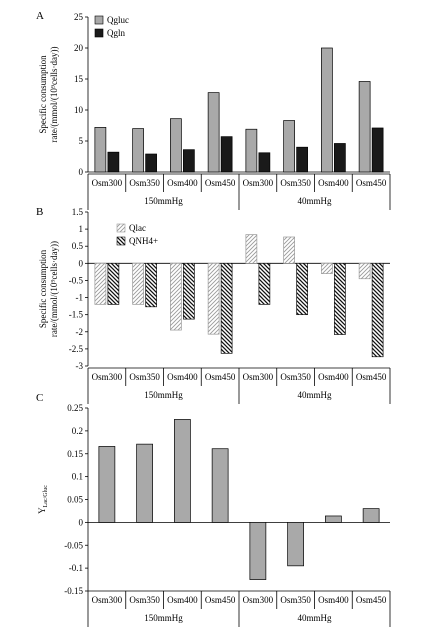 The height and width of the screenshot is (633, 426). What do you see at coordinates (39, 398) in the screenshot?
I see `panel-label: C` at bounding box center [39, 398].